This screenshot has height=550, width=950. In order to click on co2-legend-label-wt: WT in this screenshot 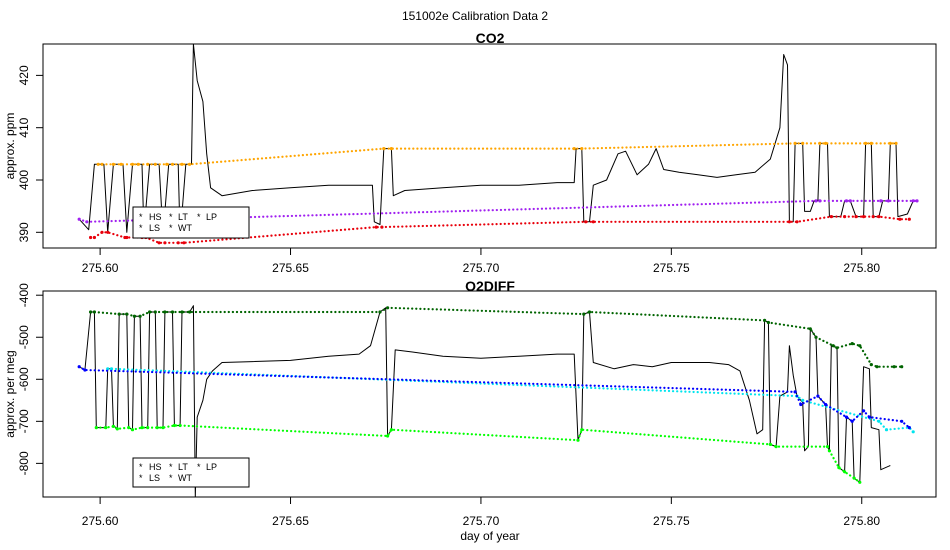, I will do `click(185, 228)`.